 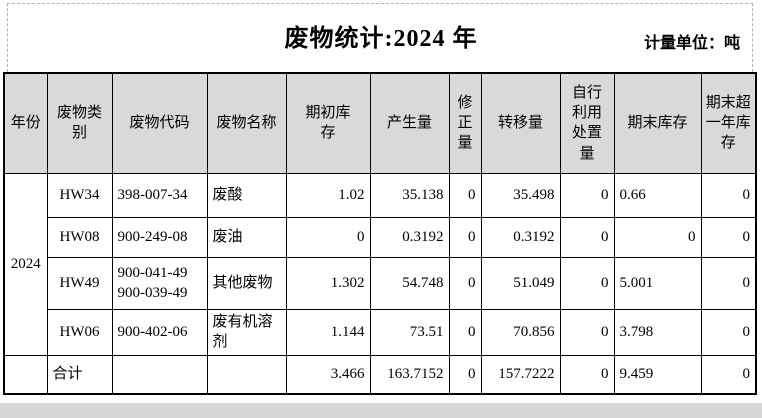 What do you see at coordinates (328, 123) in the screenshot?
I see `col-header-opening: 期初库 存` at bounding box center [328, 123].